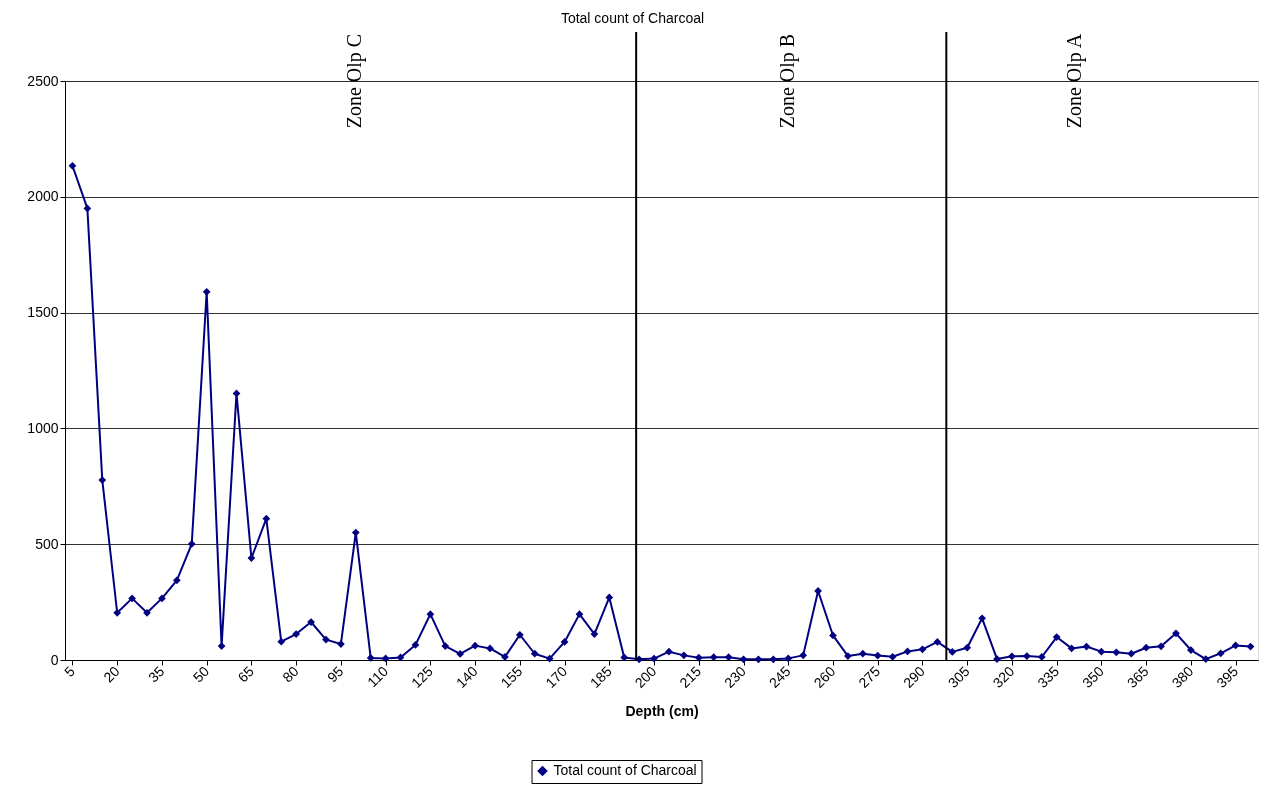 The width and height of the screenshot is (1266, 787). Describe the element at coordinates (43, 80) in the screenshot. I see `y-tick-label: 2500` at that location.